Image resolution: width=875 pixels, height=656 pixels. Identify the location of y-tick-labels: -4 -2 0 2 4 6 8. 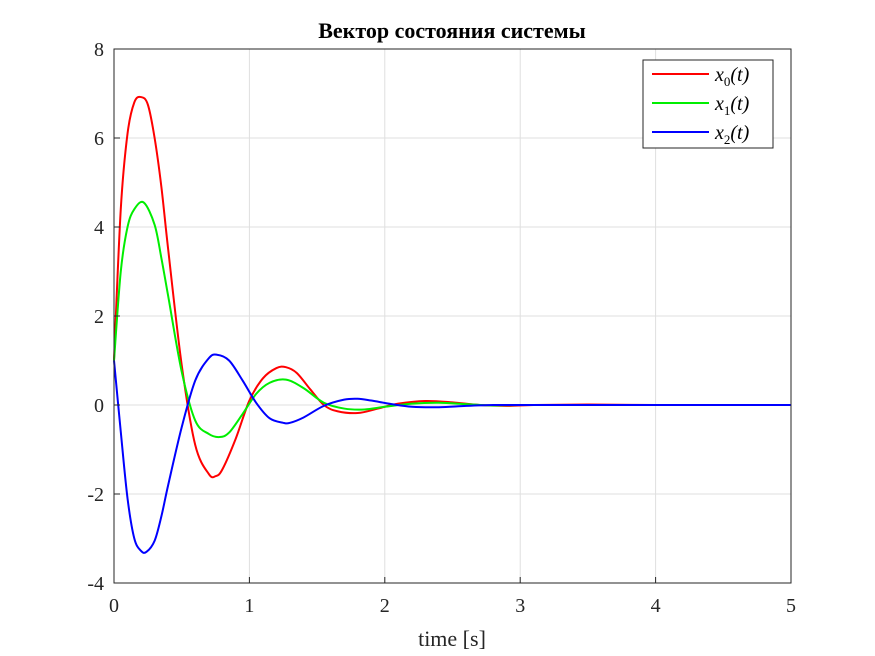
(95, 317).